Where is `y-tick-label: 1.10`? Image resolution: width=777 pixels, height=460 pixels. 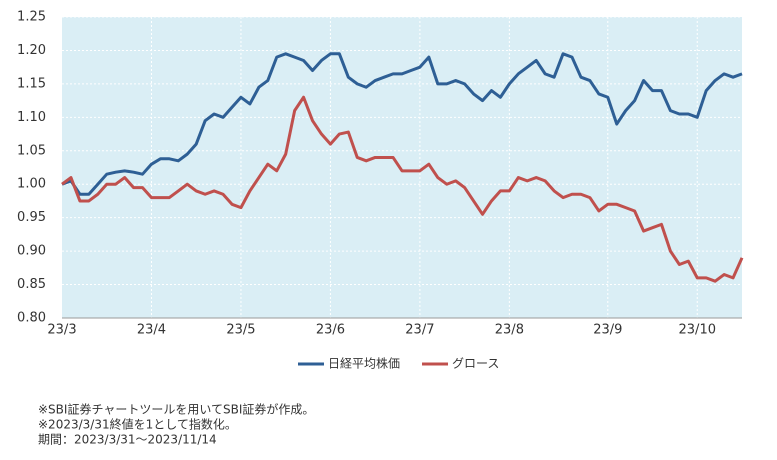
y-tick-label: 1.10 is located at coordinates (31, 117).